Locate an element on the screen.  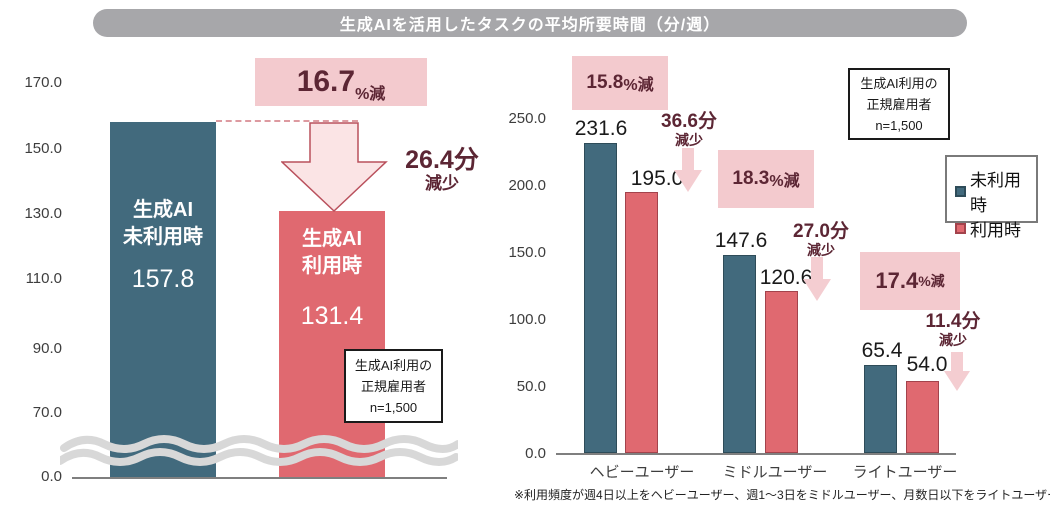
legend-item-unused: 未利用時 is located at coordinates (991, 191).